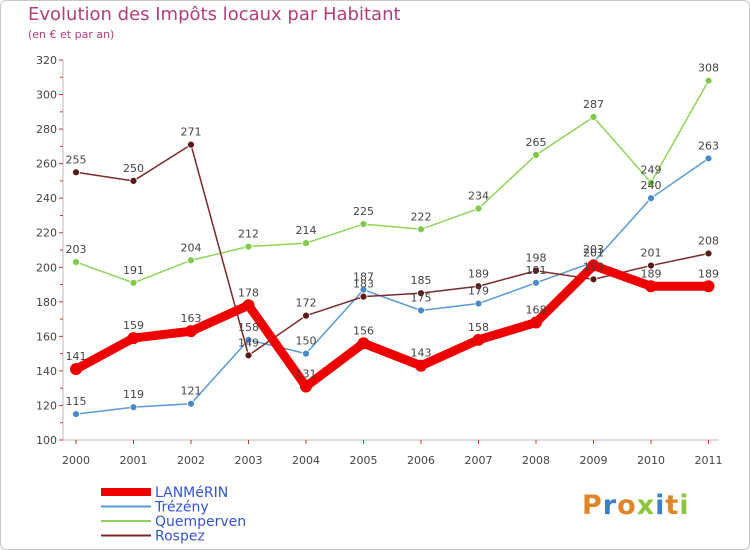 Image resolution: width=750 pixels, height=550 pixels. Describe the element at coordinates (191, 391) in the screenshot. I see `data-label: 121` at that location.